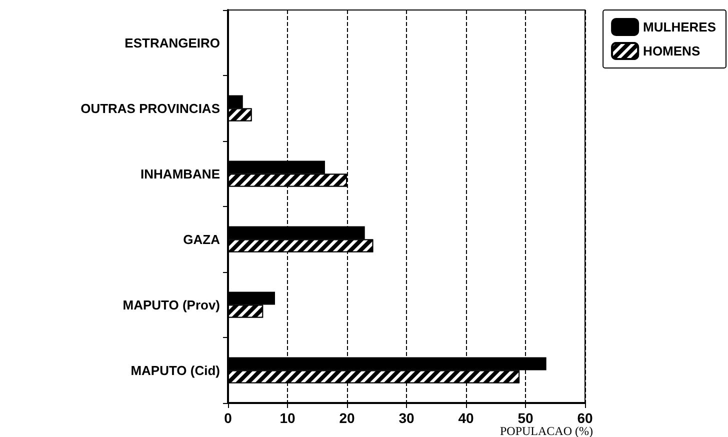 The image size is (728, 437). Describe the element at coordinates (526, 418) in the screenshot. I see `x-tick-label: 50` at that location.